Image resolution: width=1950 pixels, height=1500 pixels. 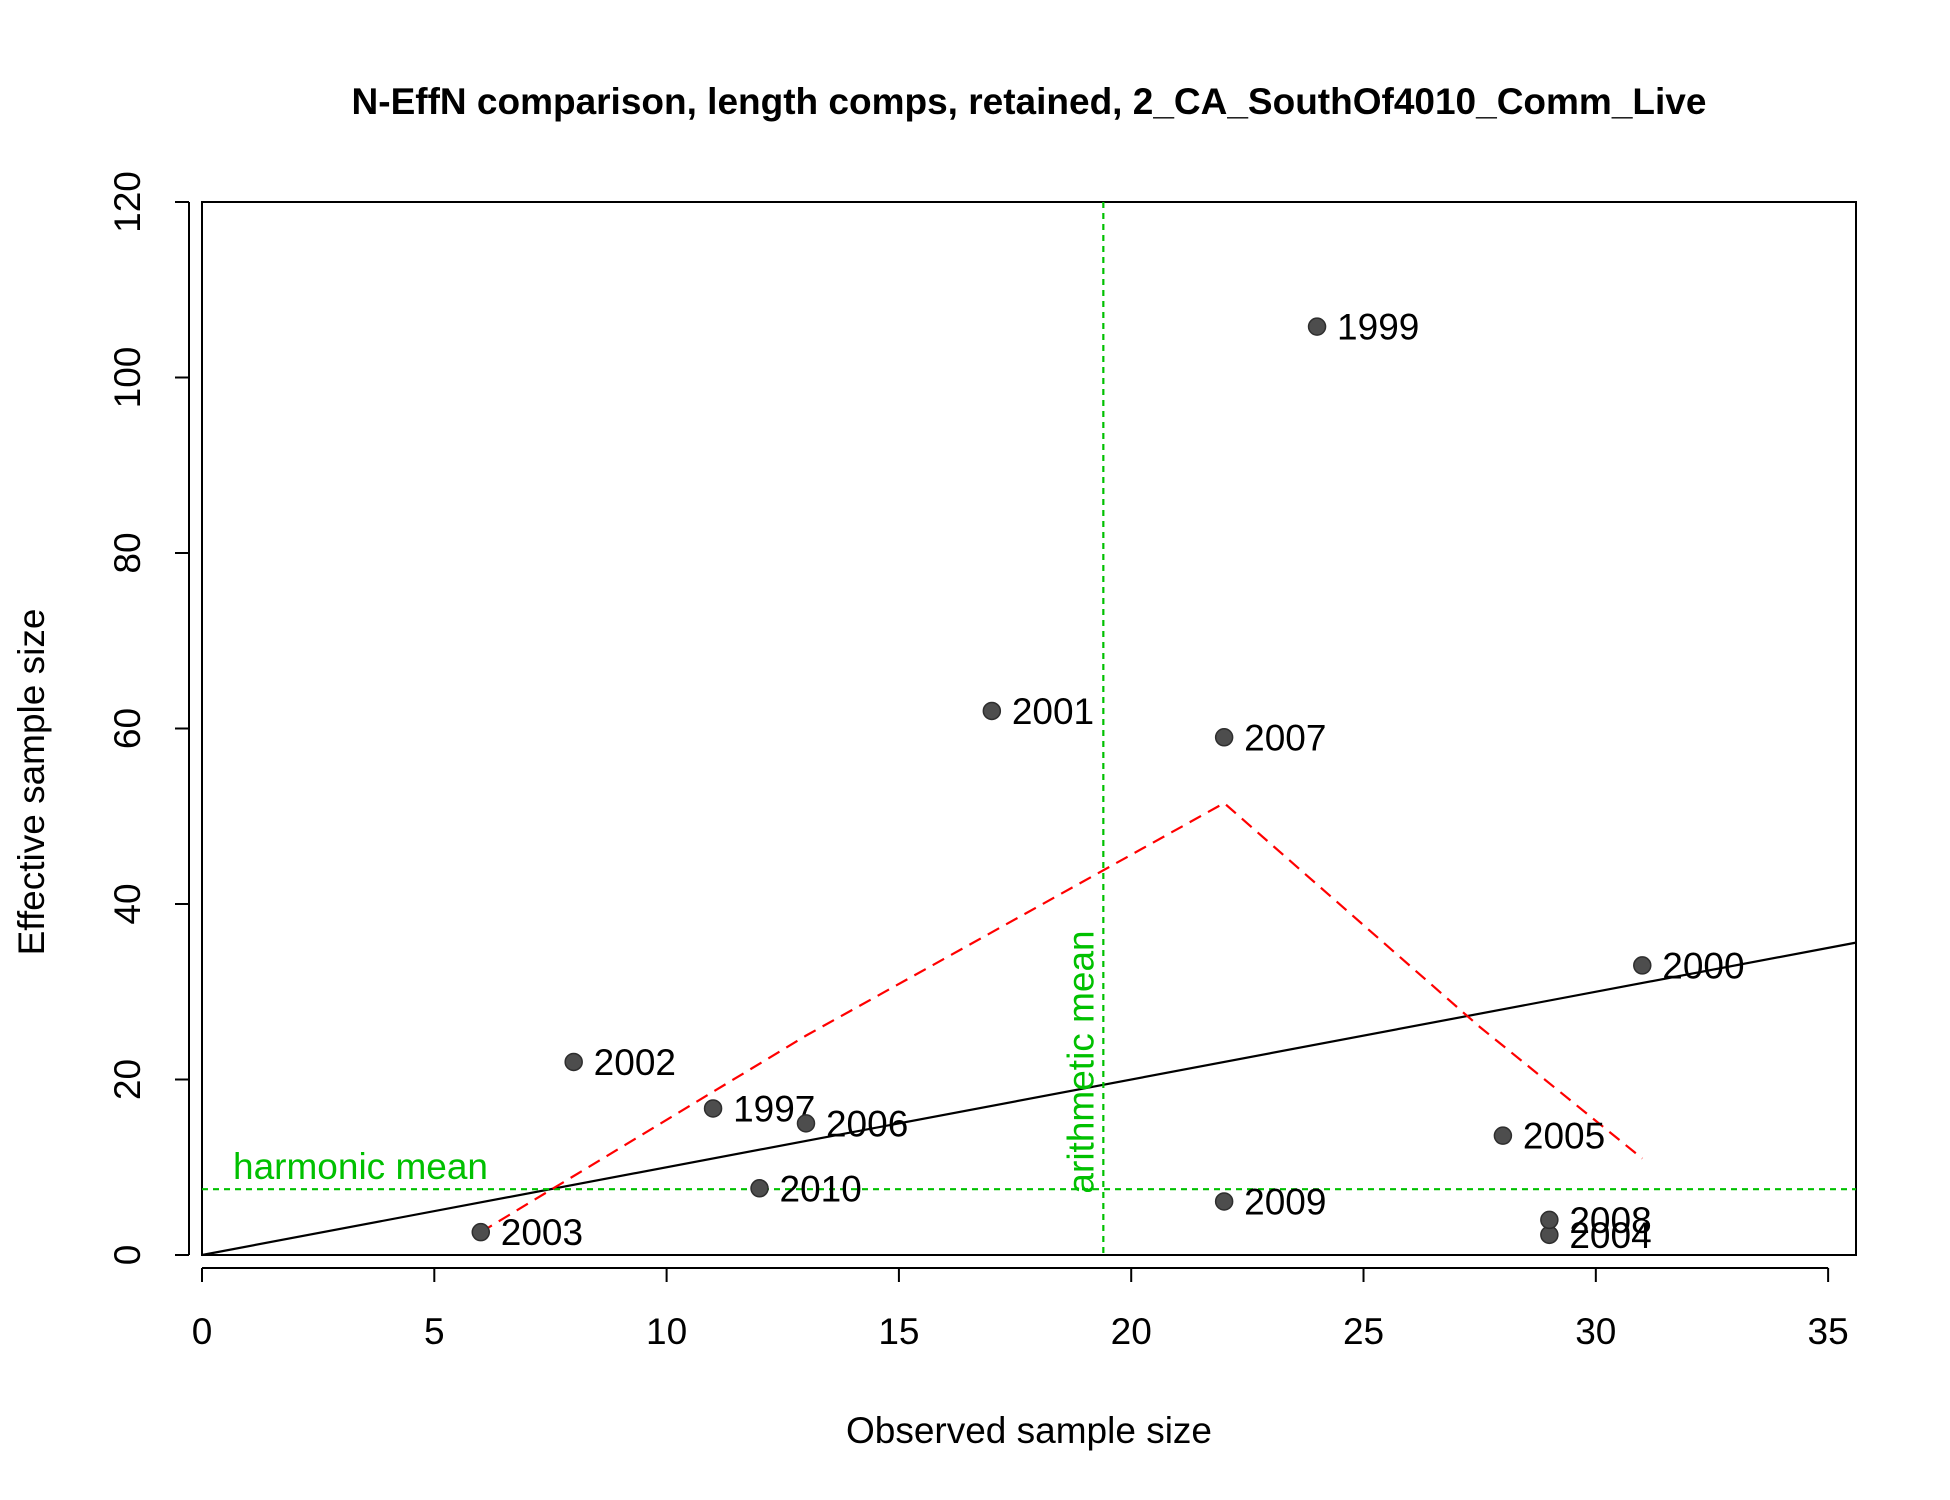 I want to click on x-tick-label-10: 10, so click(x=666, y=1331).